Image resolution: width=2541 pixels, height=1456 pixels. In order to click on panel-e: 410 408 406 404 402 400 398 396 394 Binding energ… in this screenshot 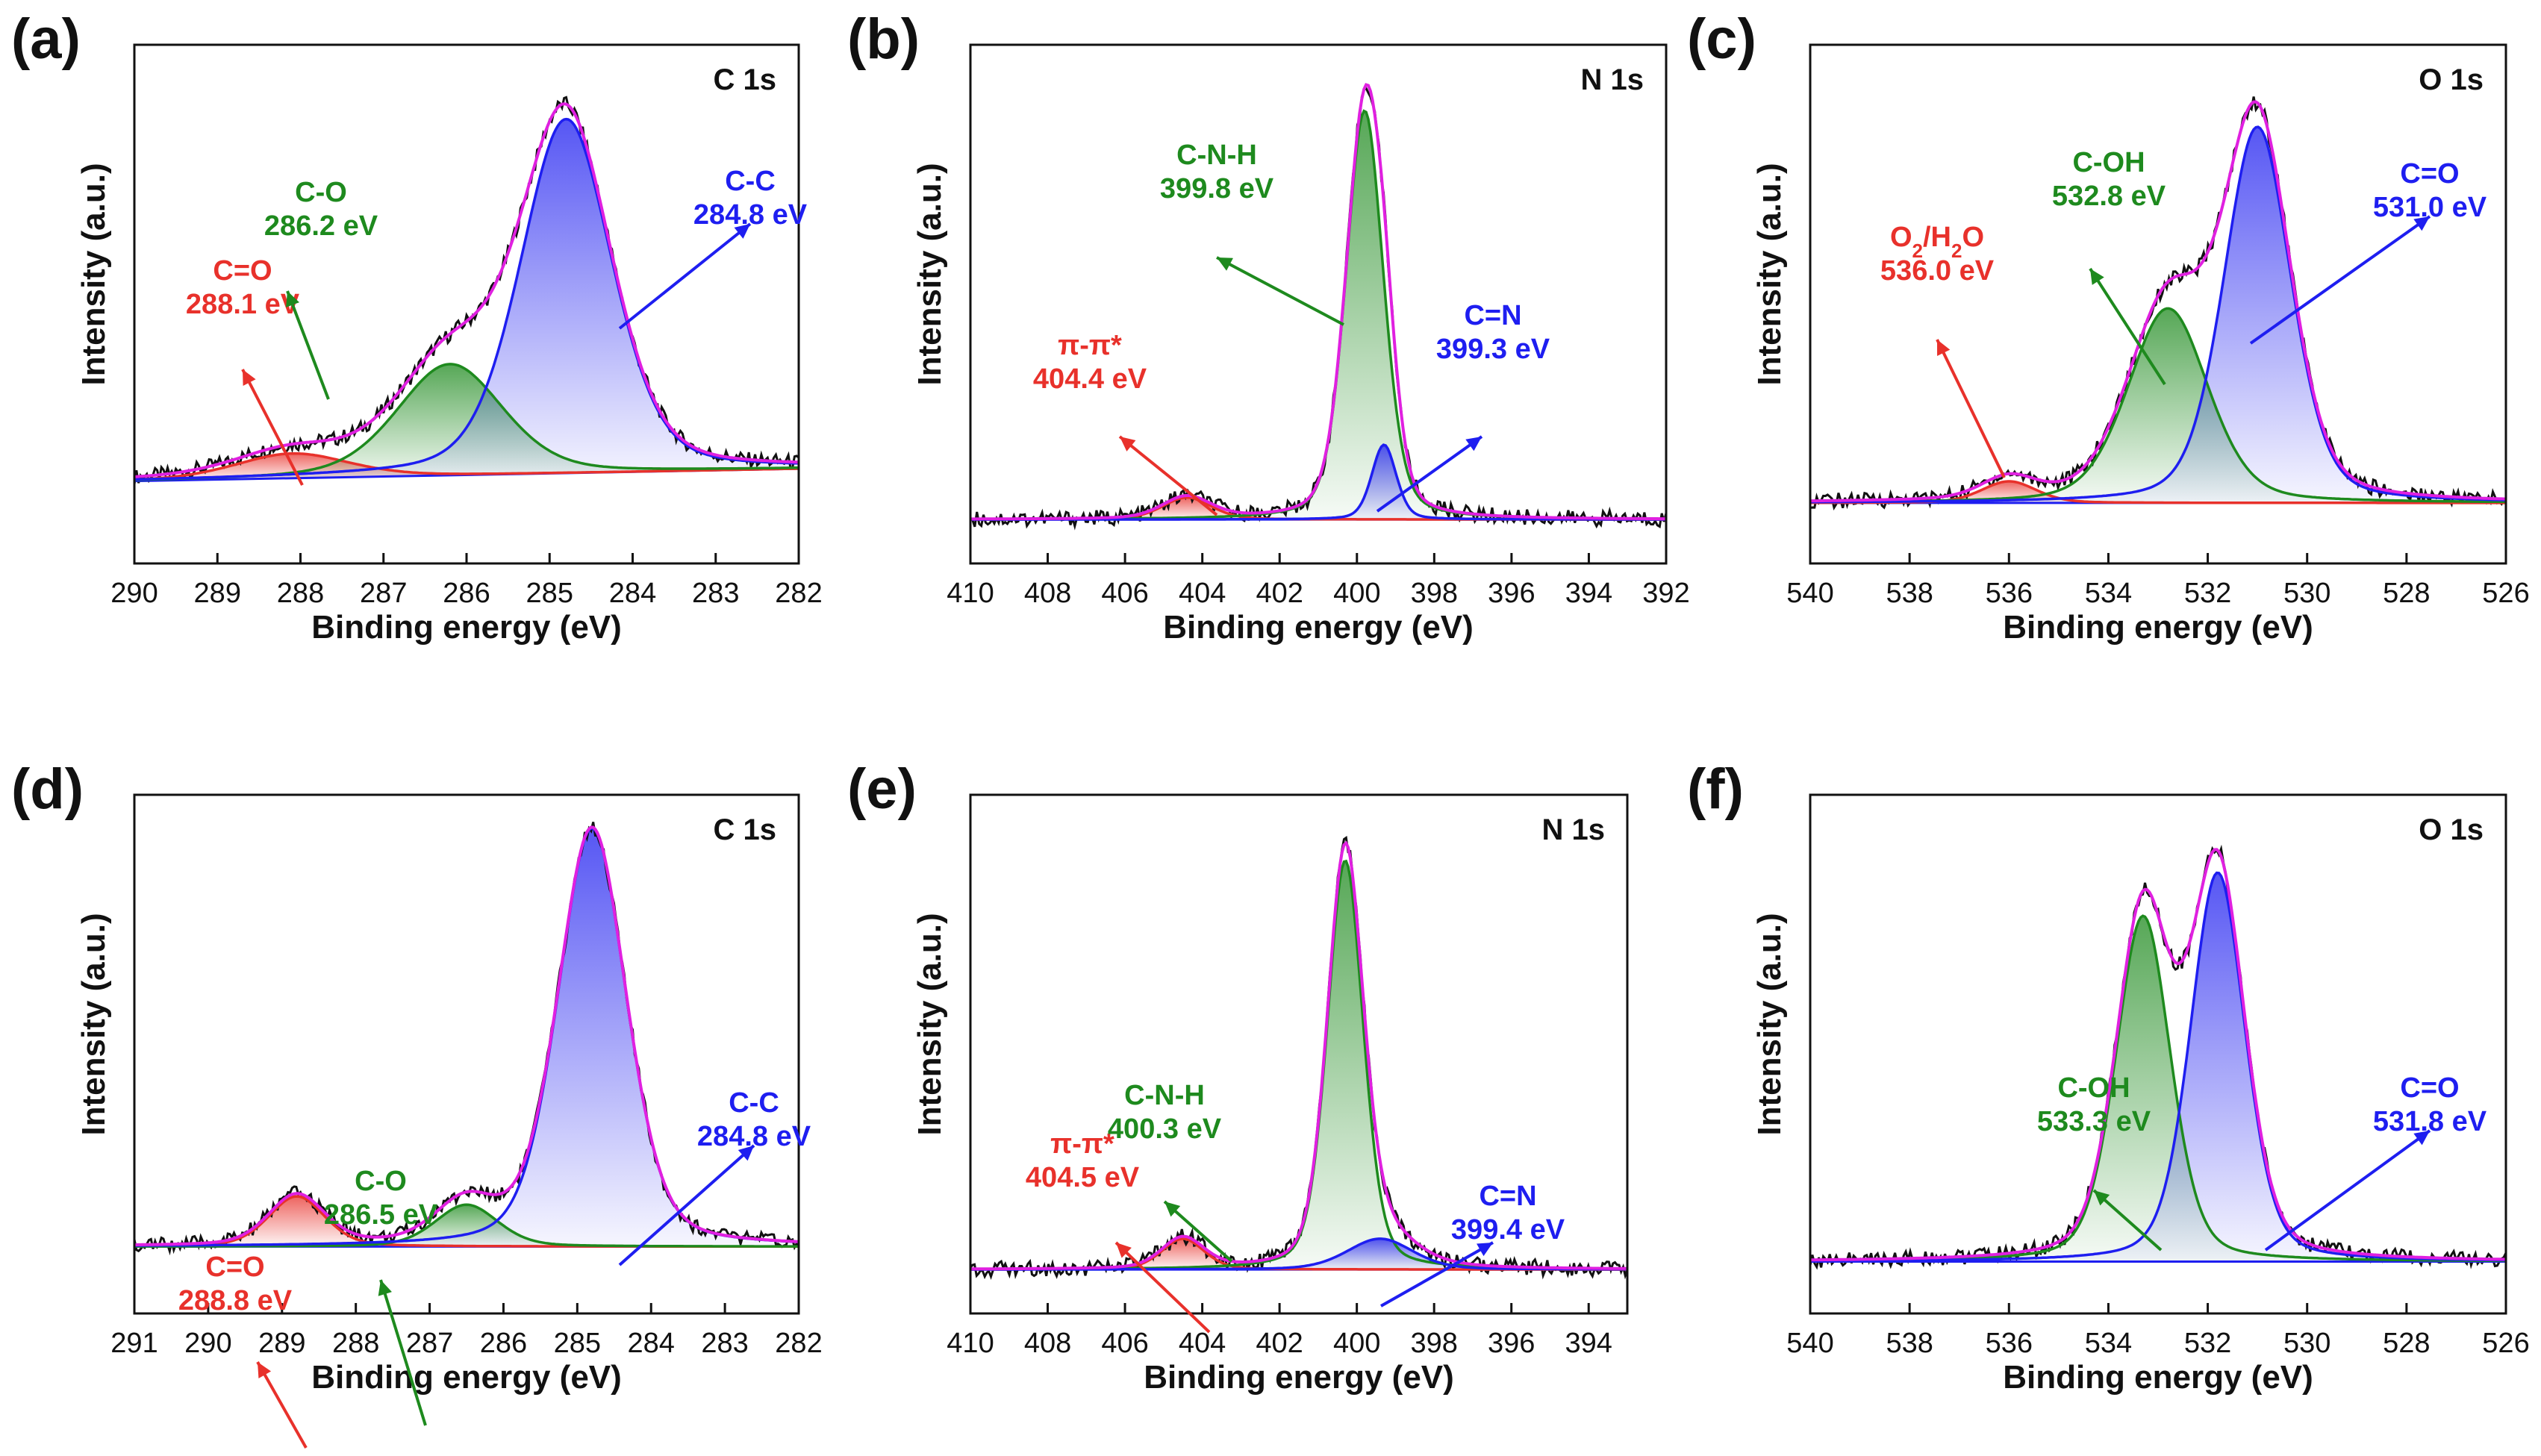, I will do `click(1238, 1076)`.